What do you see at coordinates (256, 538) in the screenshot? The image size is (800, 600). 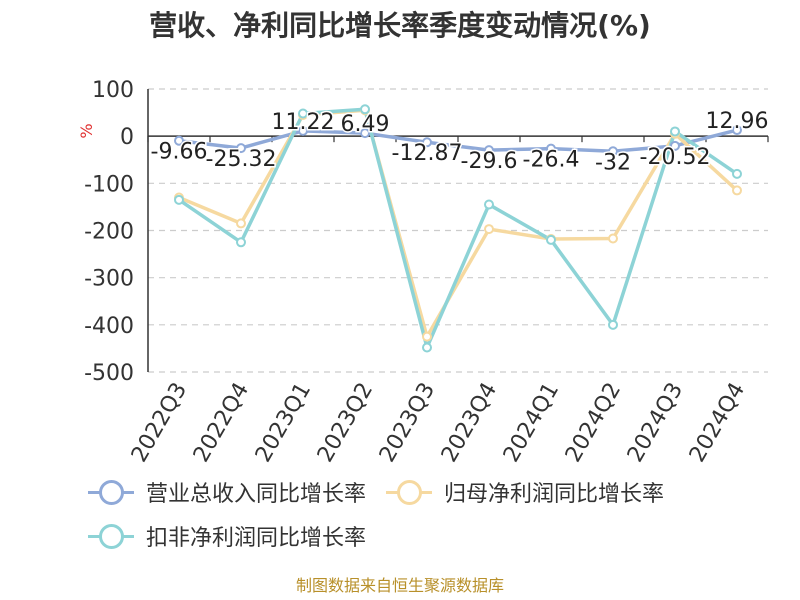 I see `legend-label: 扣非净利润同比增长率` at bounding box center [256, 538].